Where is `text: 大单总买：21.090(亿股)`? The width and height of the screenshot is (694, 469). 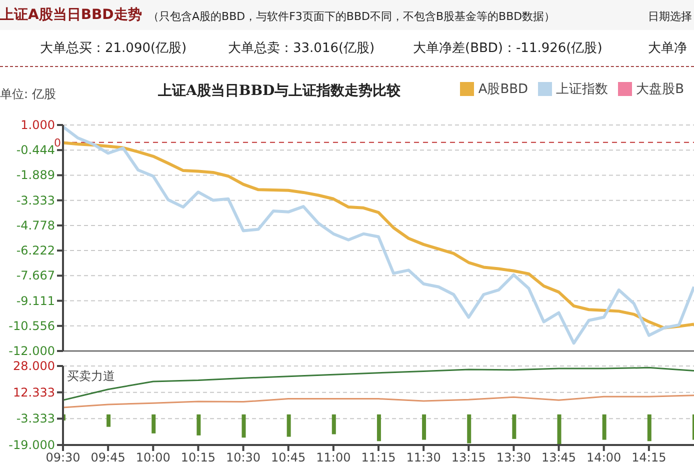
text: 大单总买：21.090(亿股) is located at coordinates (113, 48).